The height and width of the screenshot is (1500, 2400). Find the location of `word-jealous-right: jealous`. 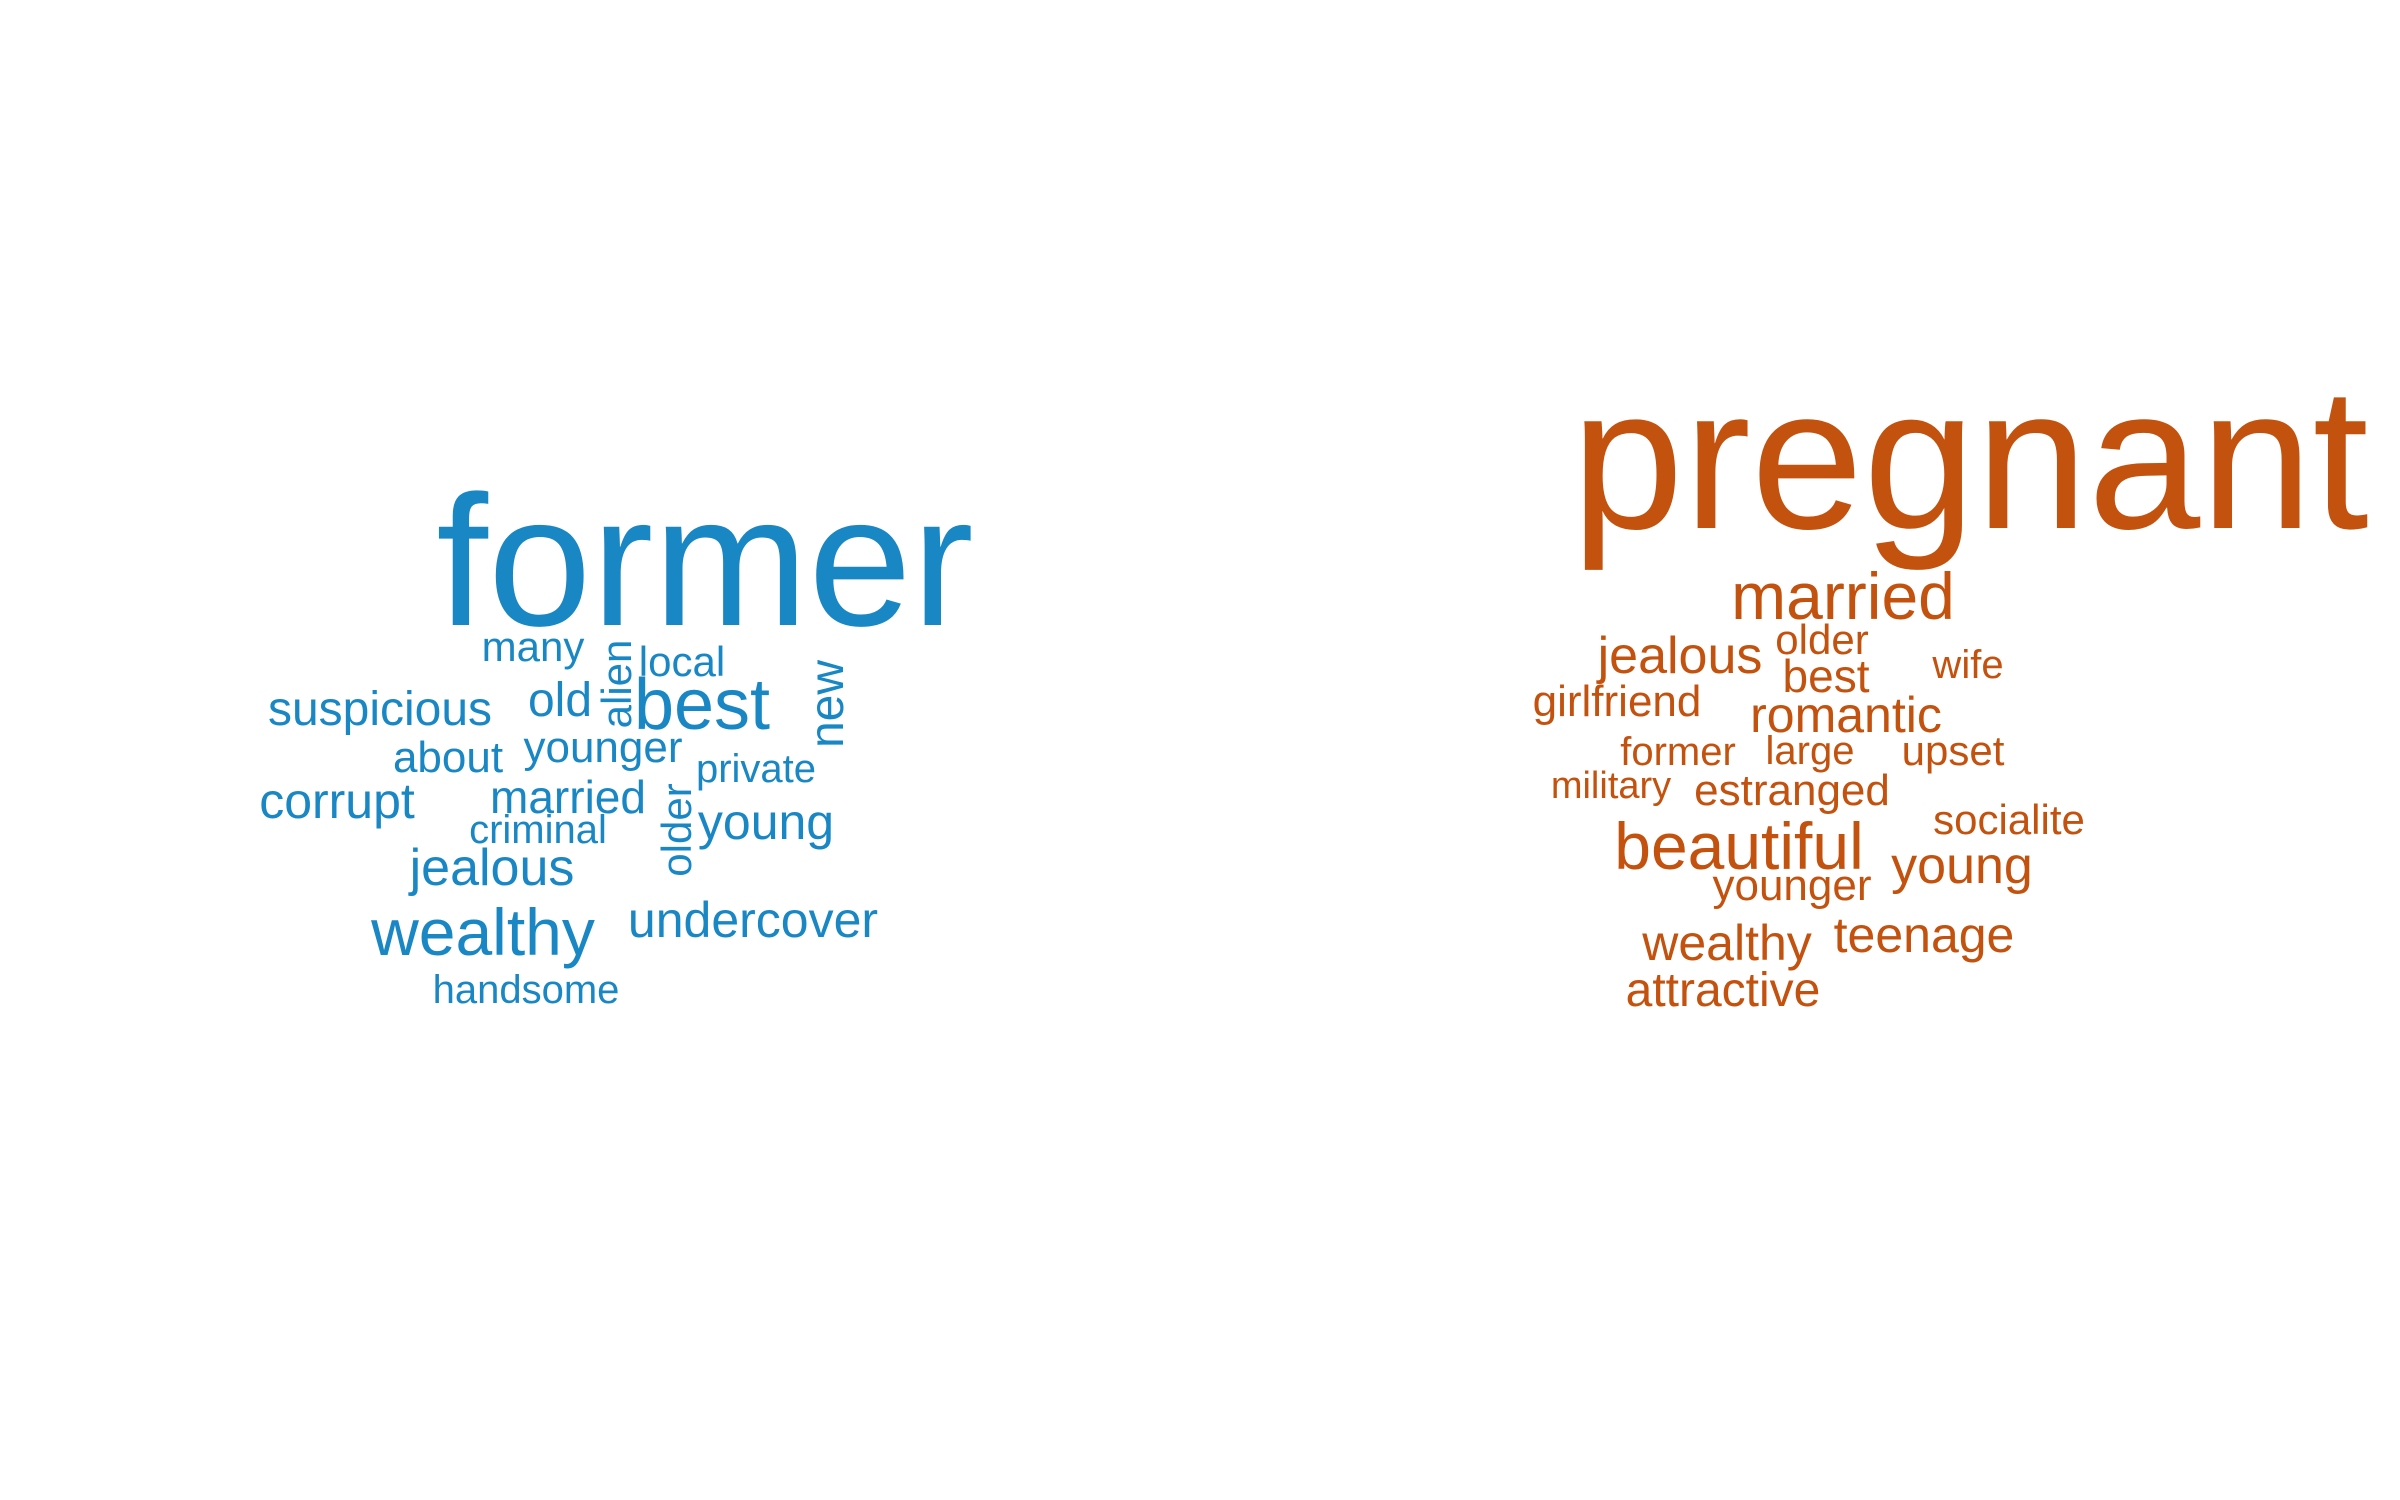

word-jealous-right: jealous is located at coordinates (1680, 656).